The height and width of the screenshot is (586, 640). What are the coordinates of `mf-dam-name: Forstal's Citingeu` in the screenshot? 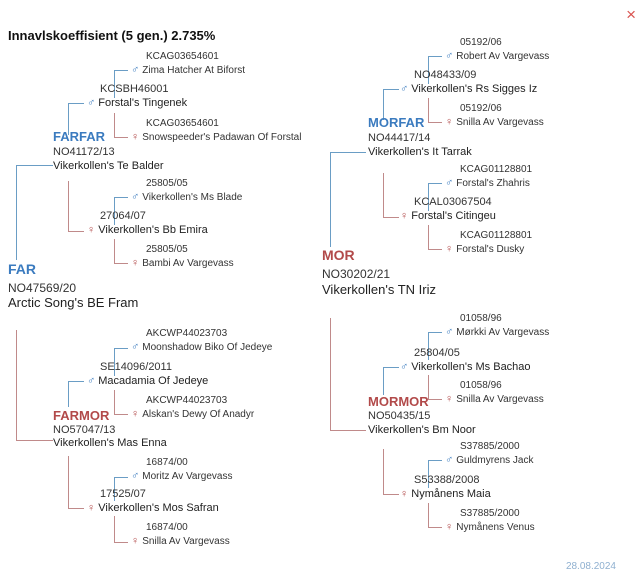 It's located at (453, 216).